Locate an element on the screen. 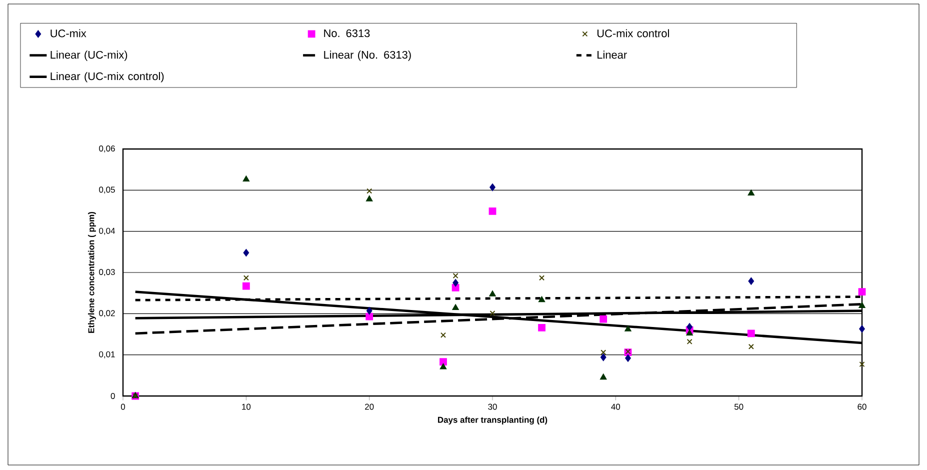 This screenshot has height=470, width=927. legend-label: Linear (No. 6313) is located at coordinates (367, 55).